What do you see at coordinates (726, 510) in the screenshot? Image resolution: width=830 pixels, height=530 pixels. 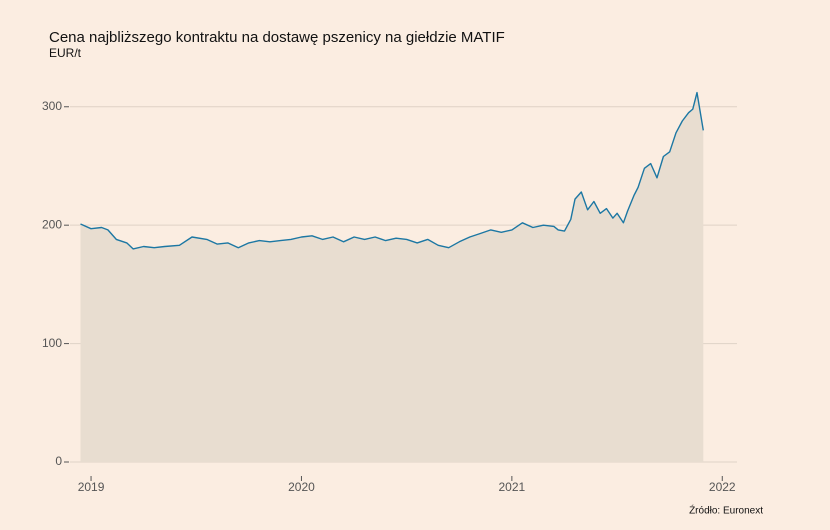 I see `source: Źródło: Euronext` at bounding box center [726, 510].